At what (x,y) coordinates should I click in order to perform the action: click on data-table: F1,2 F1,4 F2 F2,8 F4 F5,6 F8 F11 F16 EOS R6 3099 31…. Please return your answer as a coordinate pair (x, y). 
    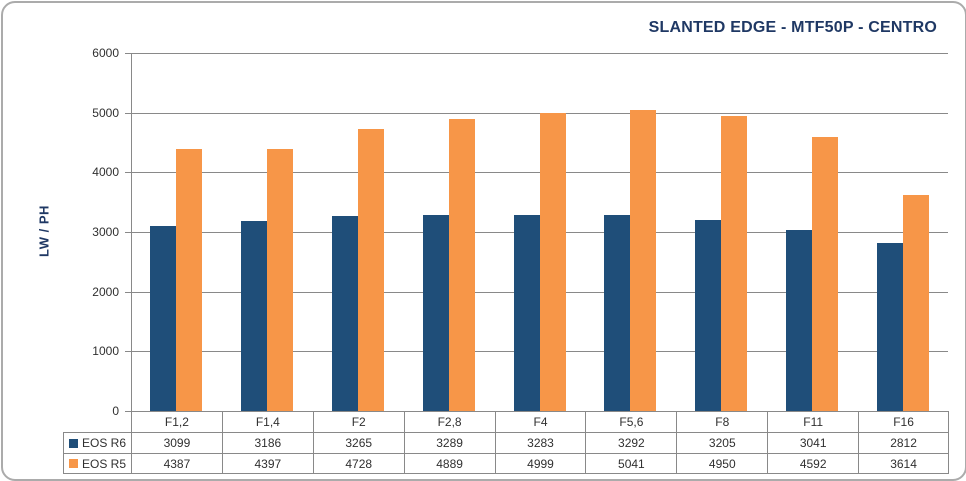
    Looking at the image, I should click on (506, 442).